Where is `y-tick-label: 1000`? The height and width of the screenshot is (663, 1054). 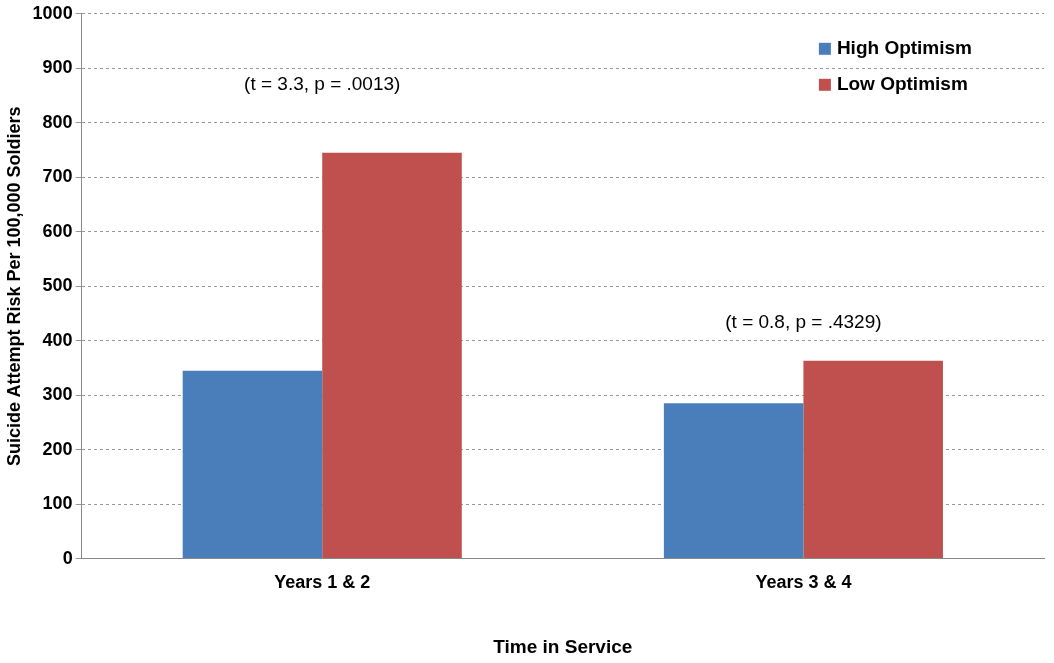 y-tick-label: 1000 is located at coordinates (52, 12).